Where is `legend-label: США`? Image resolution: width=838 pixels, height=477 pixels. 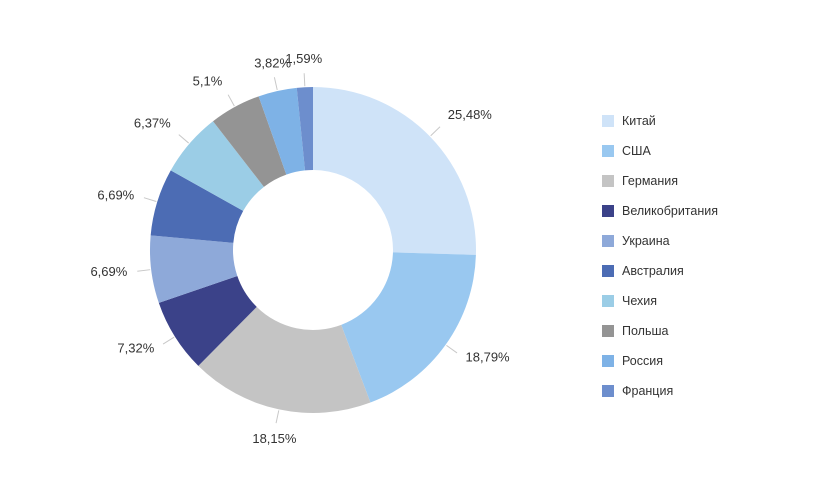 legend-label: США is located at coordinates (636, 151).